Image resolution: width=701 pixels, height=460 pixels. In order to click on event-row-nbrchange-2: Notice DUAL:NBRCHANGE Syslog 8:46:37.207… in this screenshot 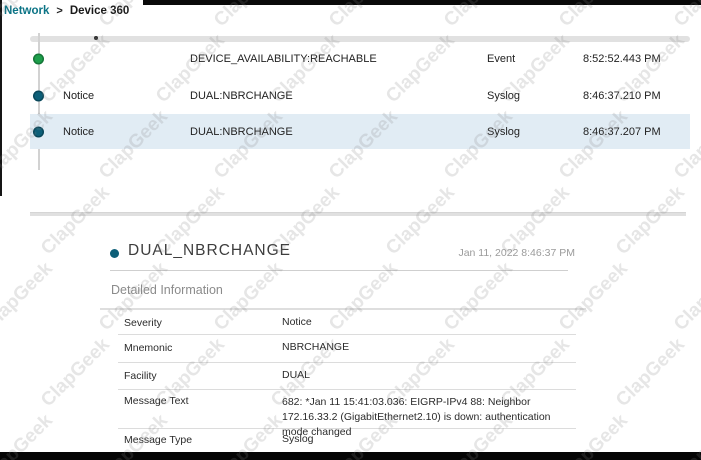, I will do `click(360, 131)`.